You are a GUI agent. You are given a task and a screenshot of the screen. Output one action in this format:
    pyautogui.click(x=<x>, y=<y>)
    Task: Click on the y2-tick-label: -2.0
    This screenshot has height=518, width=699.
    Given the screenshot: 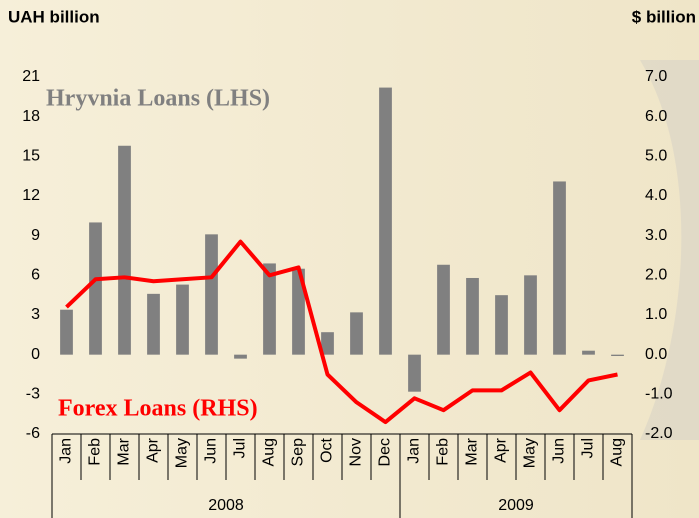 What is the action you would take?
    pyautogui.click(x=659, y=433)
    